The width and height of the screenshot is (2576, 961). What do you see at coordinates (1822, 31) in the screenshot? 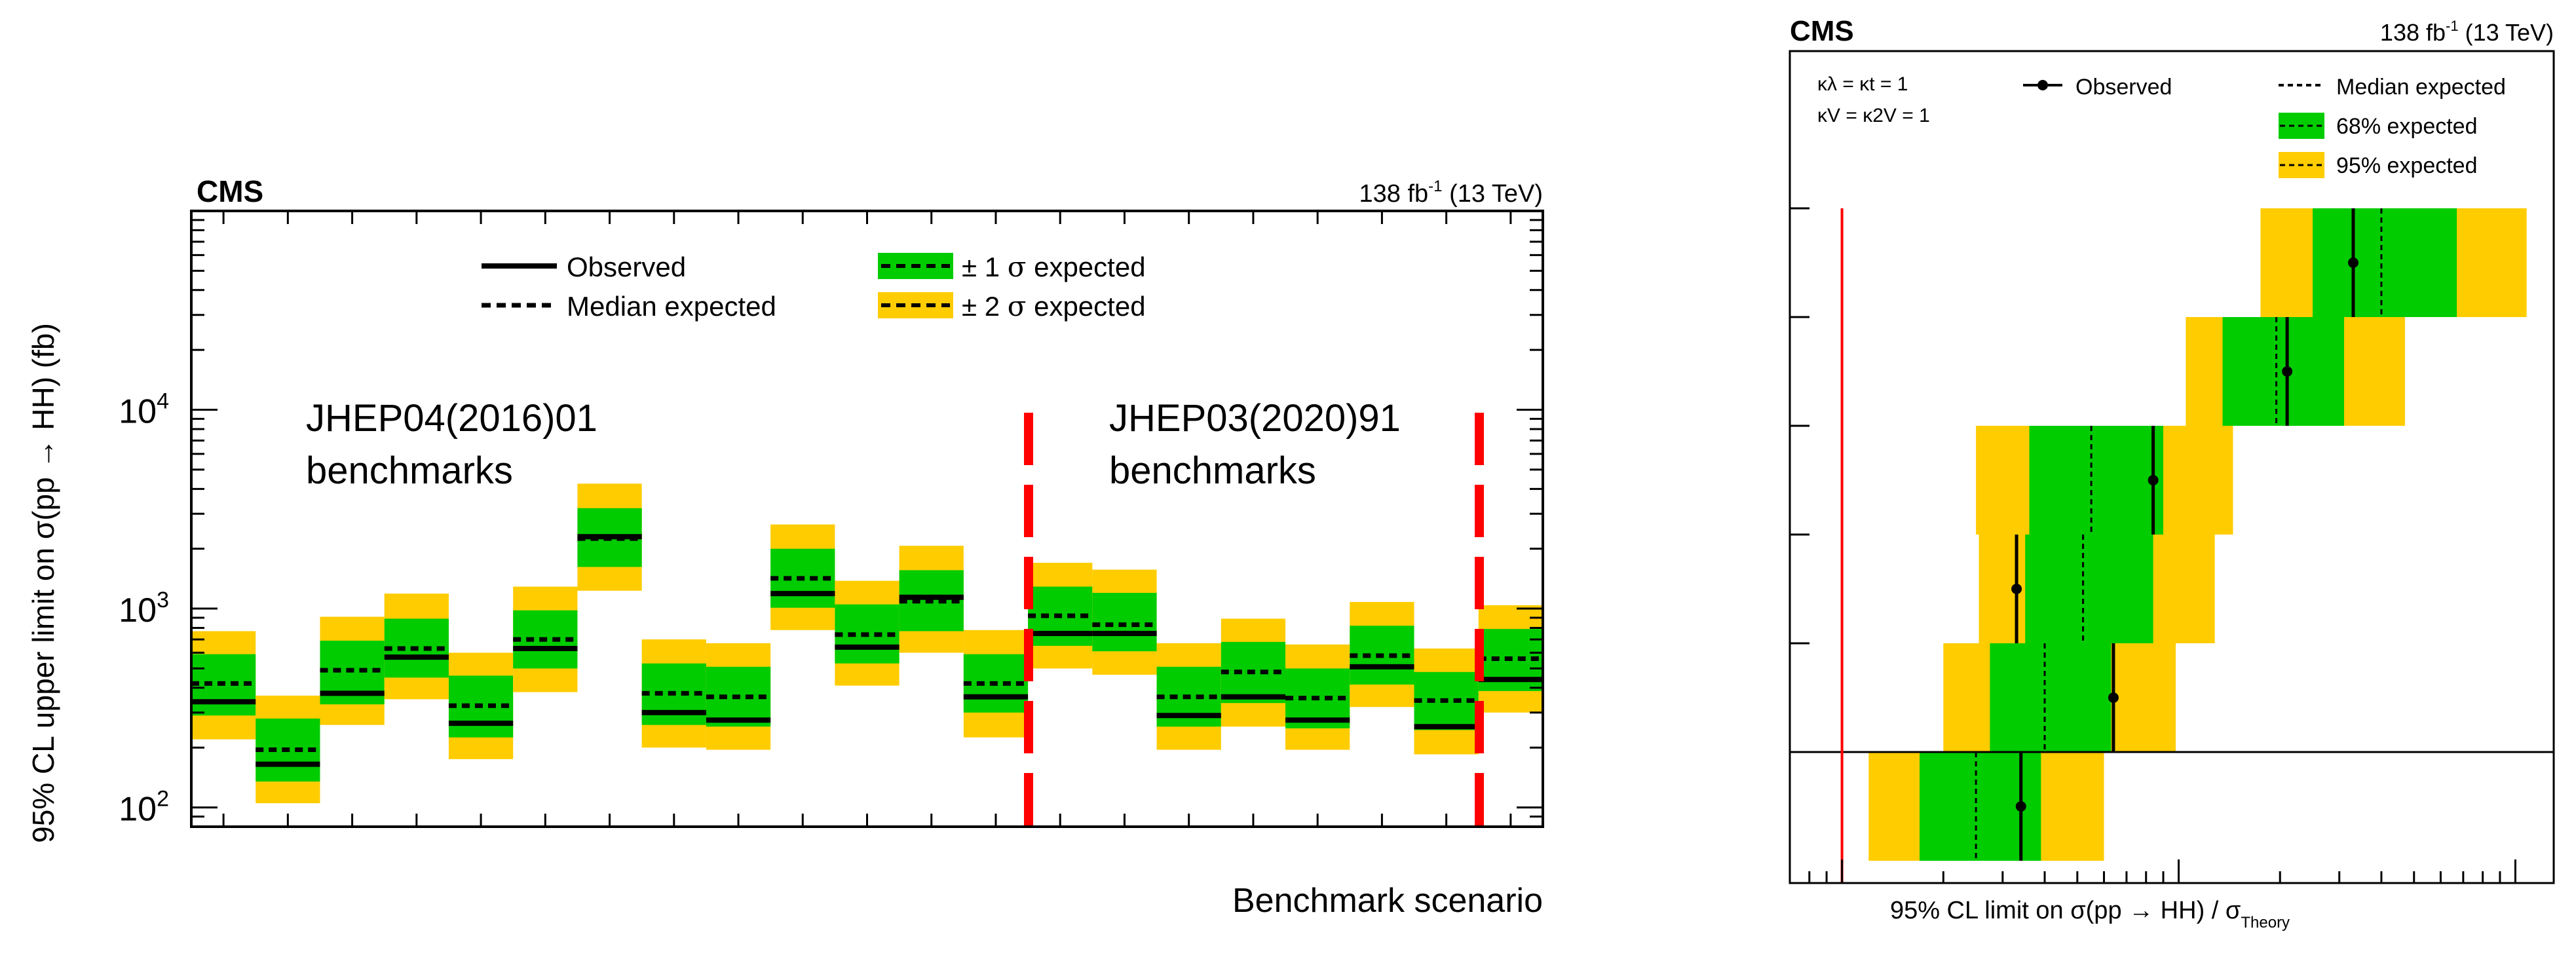
I see `right-cms-label: CMS` at bounding box center [1822, 31].